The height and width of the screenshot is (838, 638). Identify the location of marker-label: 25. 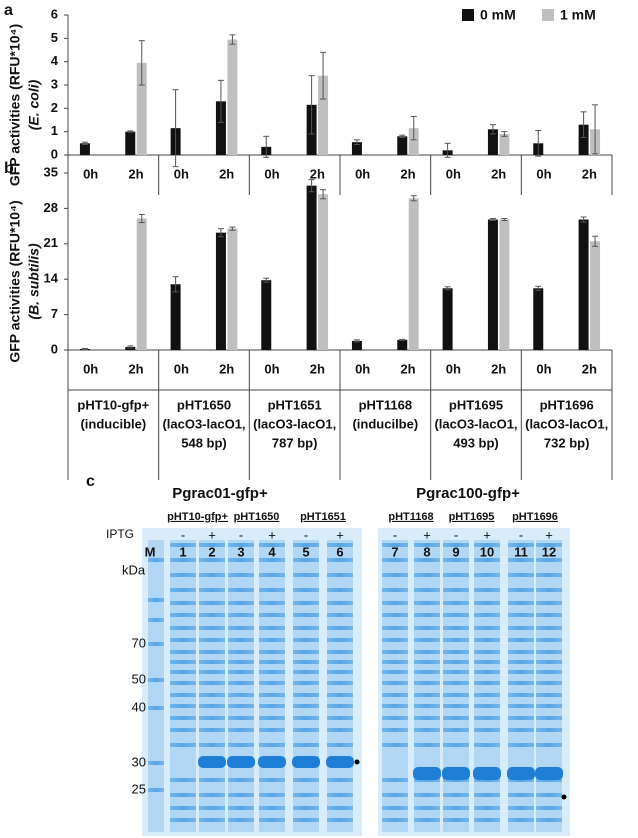
(139, 788).